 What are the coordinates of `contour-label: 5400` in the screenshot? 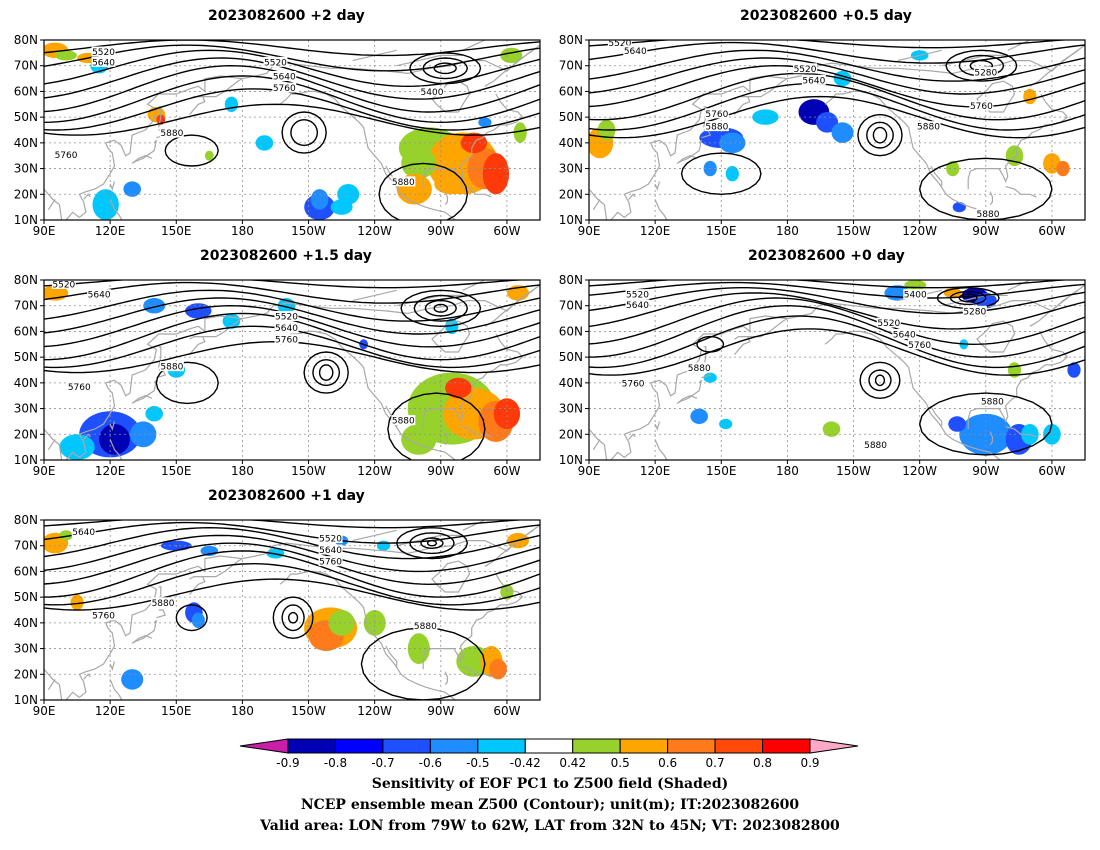 It's located at (432, 93).